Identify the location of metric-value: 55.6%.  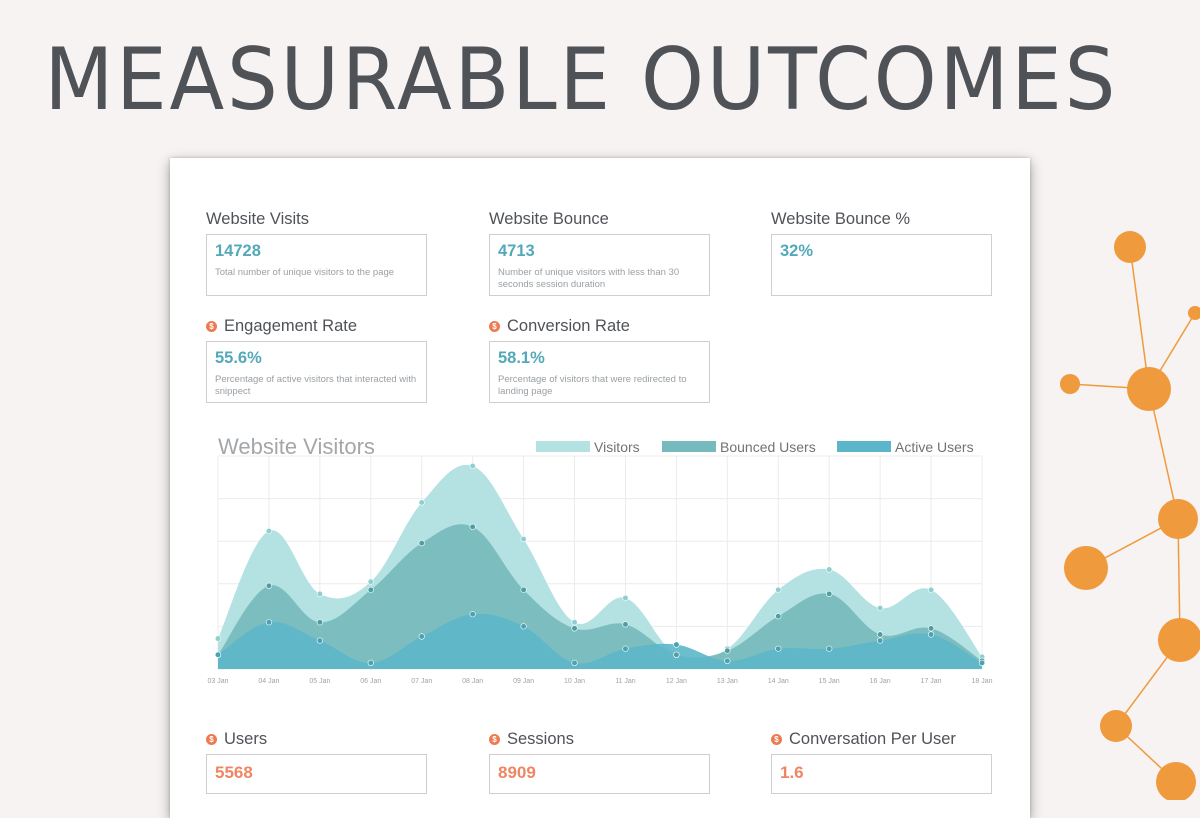
(238, 358).